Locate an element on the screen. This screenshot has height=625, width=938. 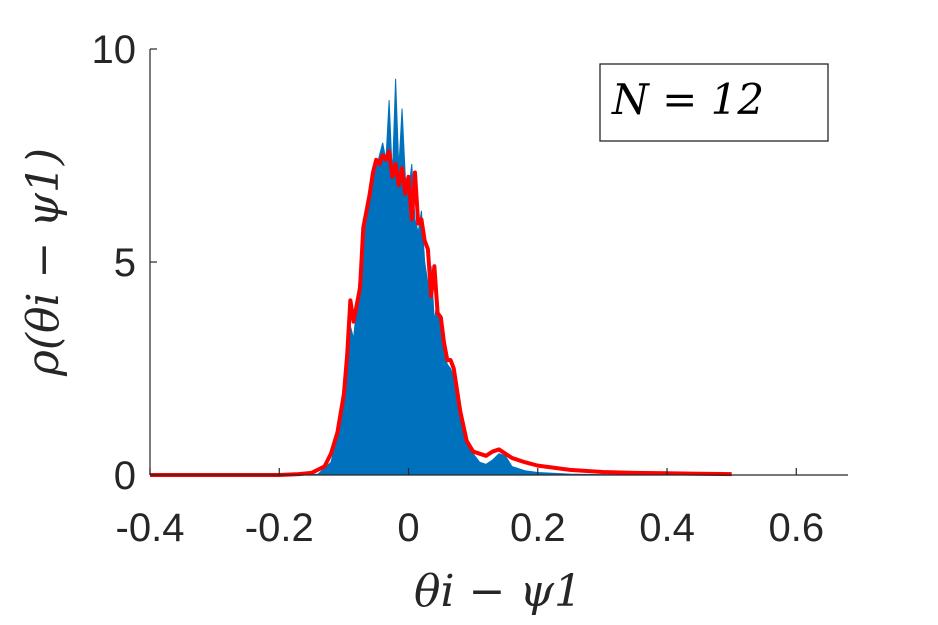
x-tick-label: 0.6 is located at coordinates (796, 528).